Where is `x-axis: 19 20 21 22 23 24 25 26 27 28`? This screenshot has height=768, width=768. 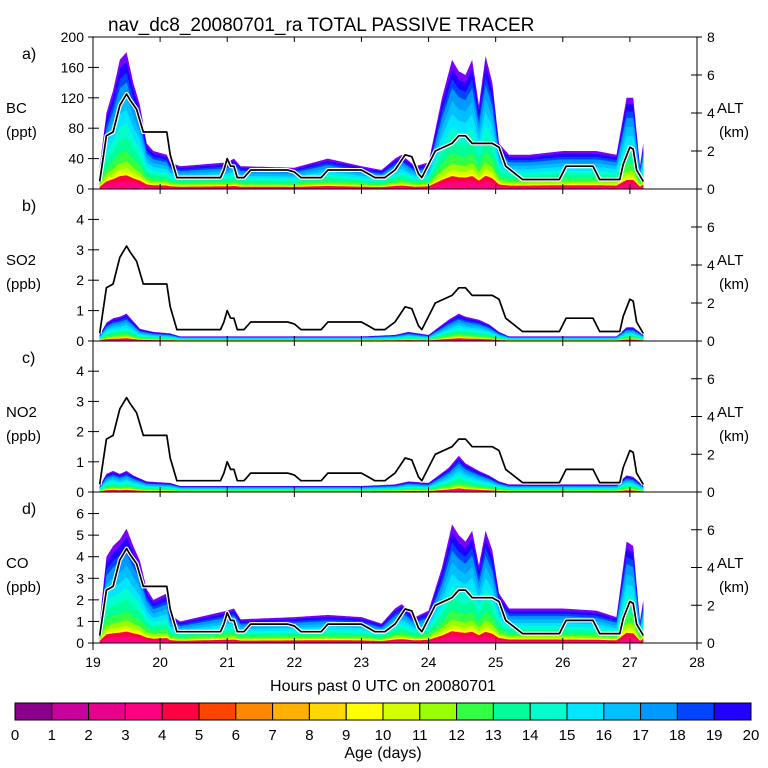
x-axis: 19 20 21 22 23 24 25 26 27 28 is located at coordinates (395, 656).